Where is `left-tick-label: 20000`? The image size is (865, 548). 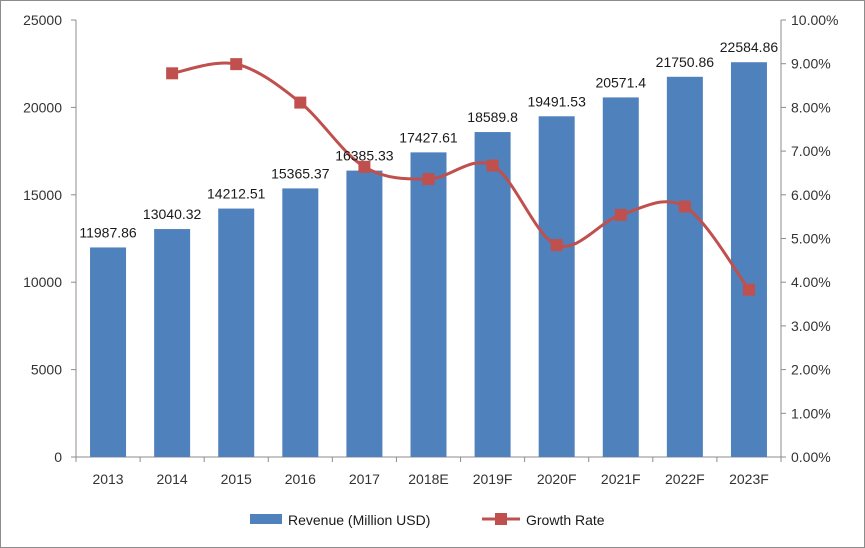
left-tick-label: 20000 is located at coordinates (42, 107).